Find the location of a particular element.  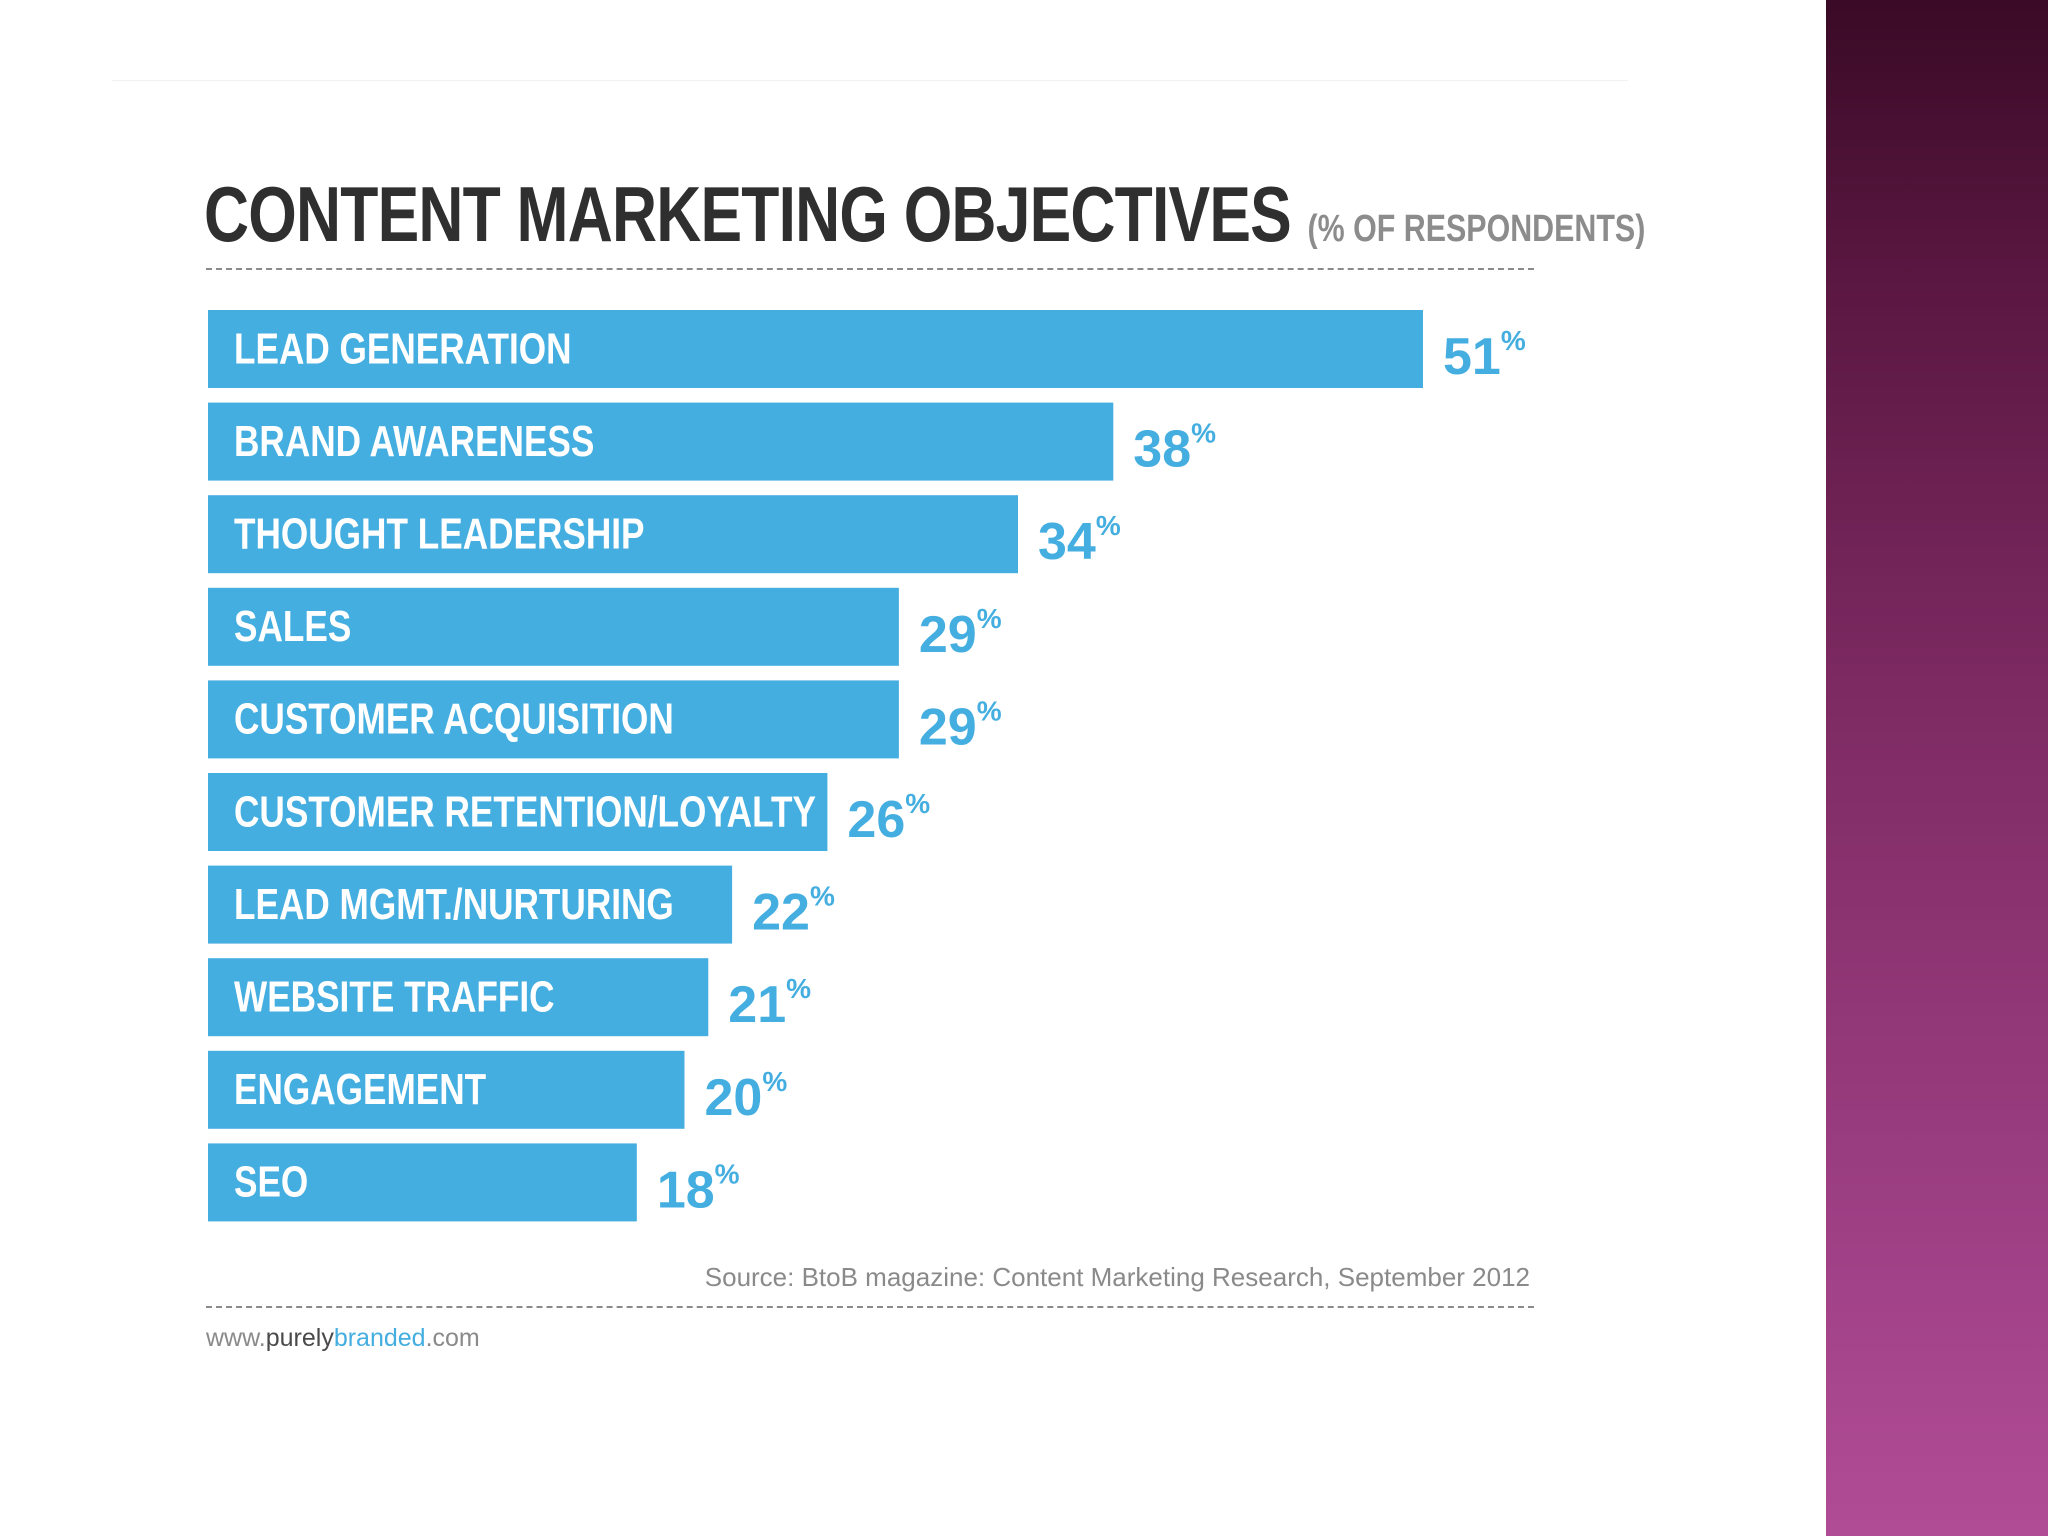

value-label: 38% is located at coordinates (1174, 448).